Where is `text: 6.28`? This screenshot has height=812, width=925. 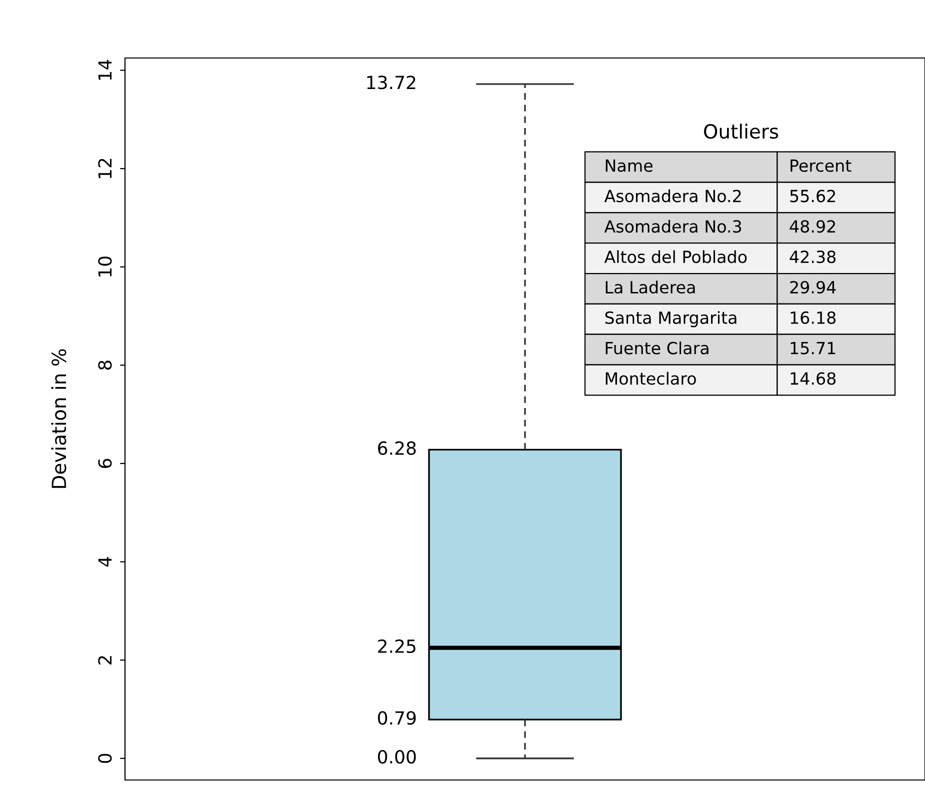
text: 6.28 is located at coordinates (397, 448).